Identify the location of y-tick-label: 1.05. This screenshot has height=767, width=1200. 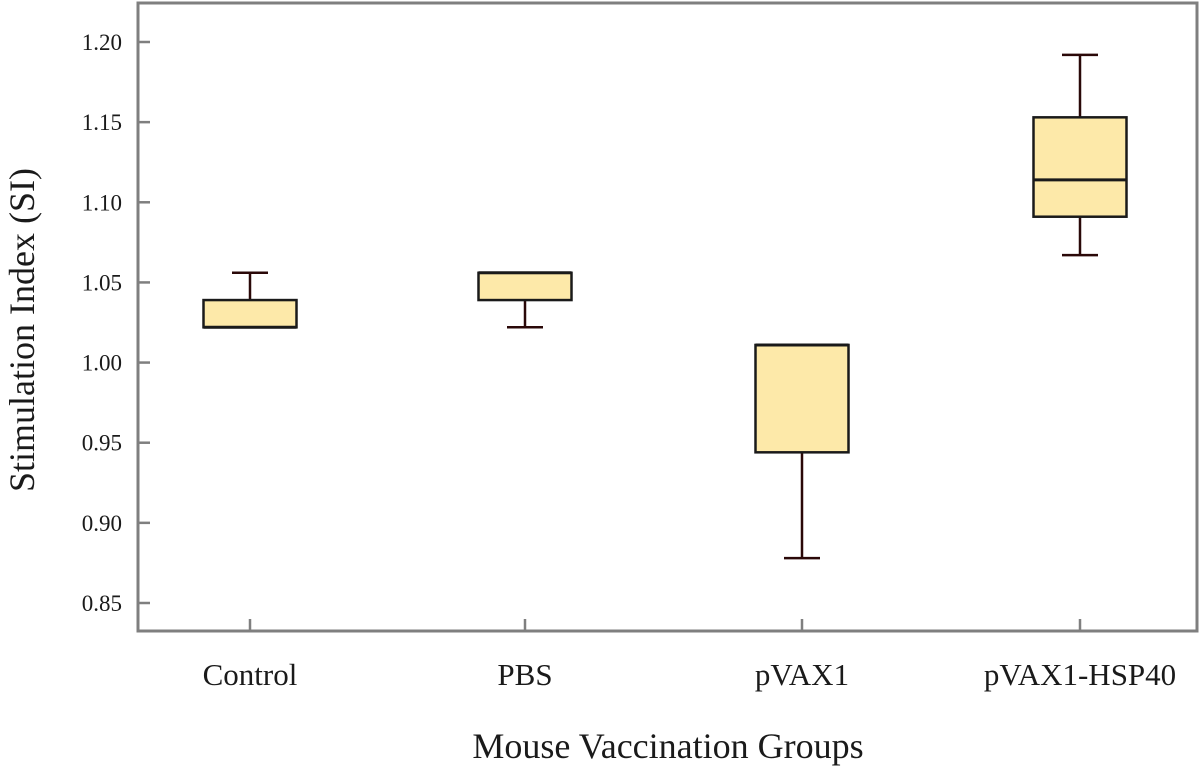
(102, 282).